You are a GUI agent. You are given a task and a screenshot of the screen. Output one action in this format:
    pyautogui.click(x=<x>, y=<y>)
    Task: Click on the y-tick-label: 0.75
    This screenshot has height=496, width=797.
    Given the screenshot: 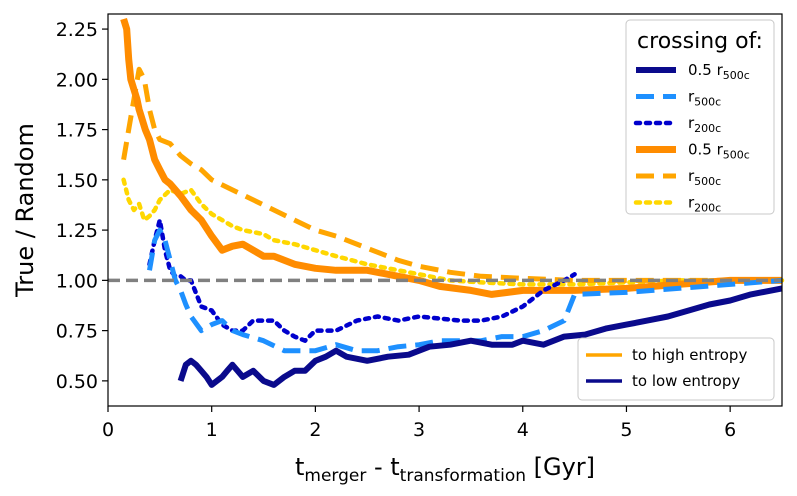 What is the action you would take?
    pyautogui.click(x=77, y=332)
    